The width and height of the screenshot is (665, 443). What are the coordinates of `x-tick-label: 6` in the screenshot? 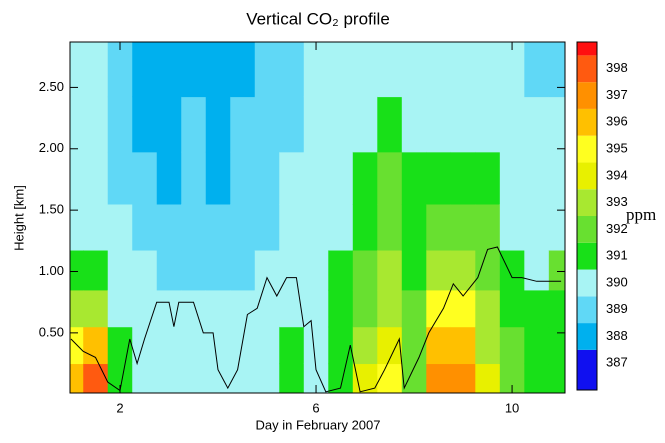 It's located at (315, 407).